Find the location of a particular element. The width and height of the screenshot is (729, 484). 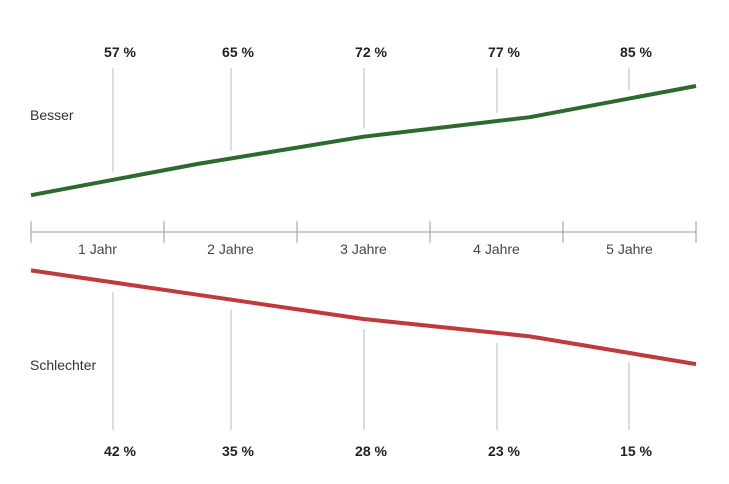

data-label-besser: 85 % is located at coordinates (636, 52).